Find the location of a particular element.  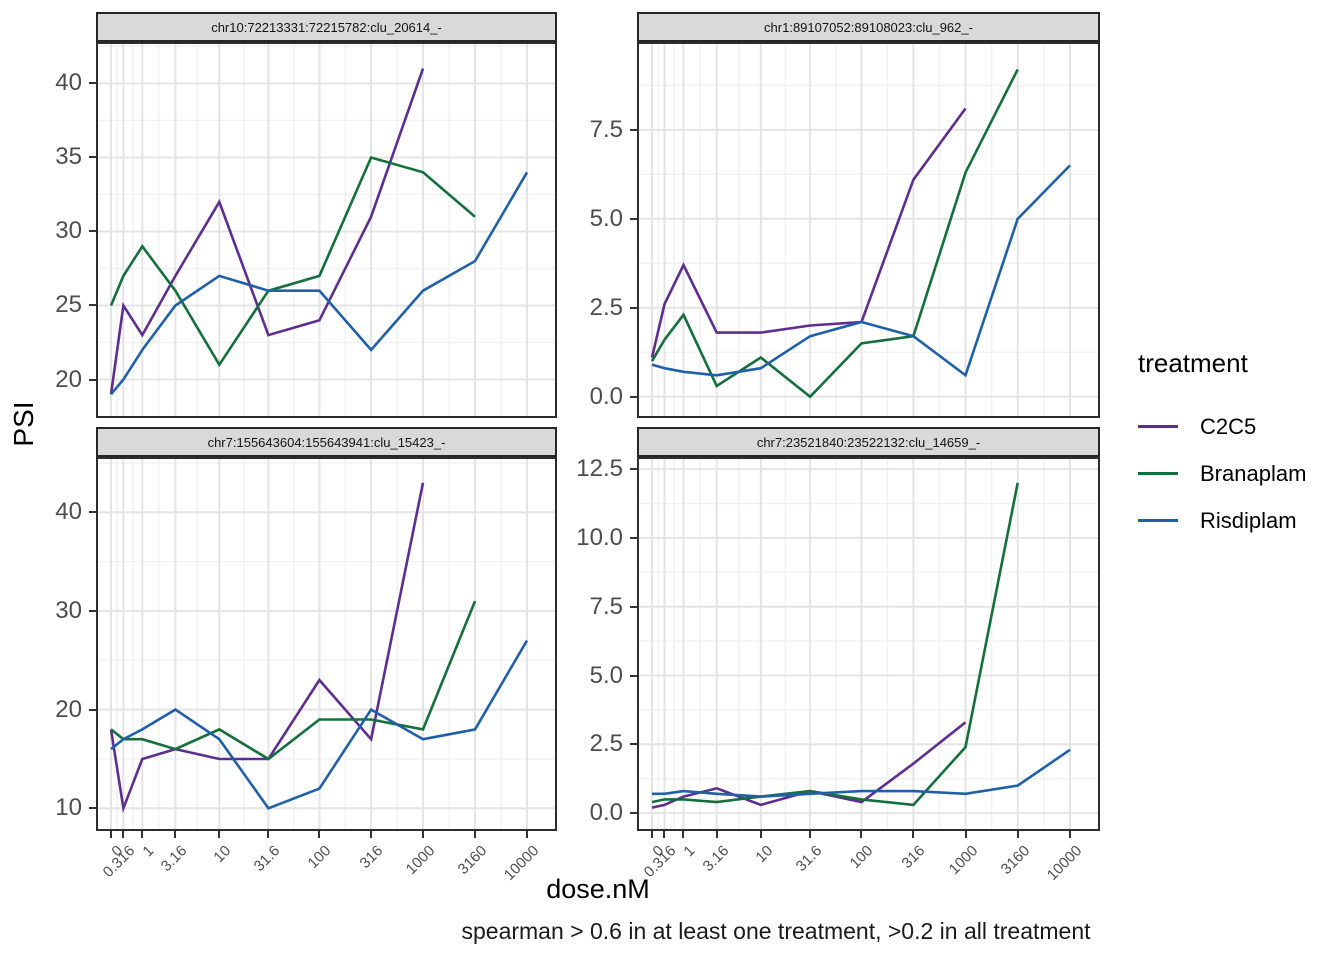

facet-title-2: chr1:89107052:89108023:clu_962_- is located at coordinates (868, 27).